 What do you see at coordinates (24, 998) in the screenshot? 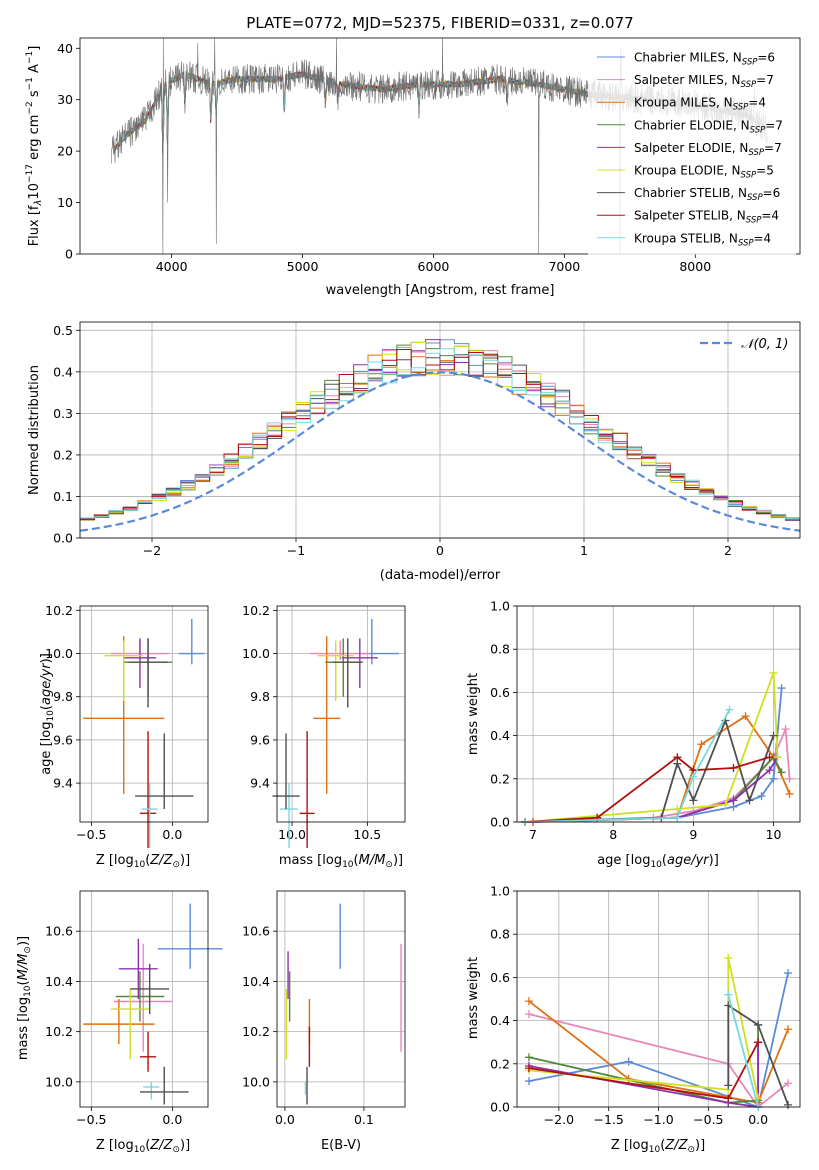
I see `mZ-ylabel: mass [log10(M/M⊙)]` at bounding box center [24, 998].